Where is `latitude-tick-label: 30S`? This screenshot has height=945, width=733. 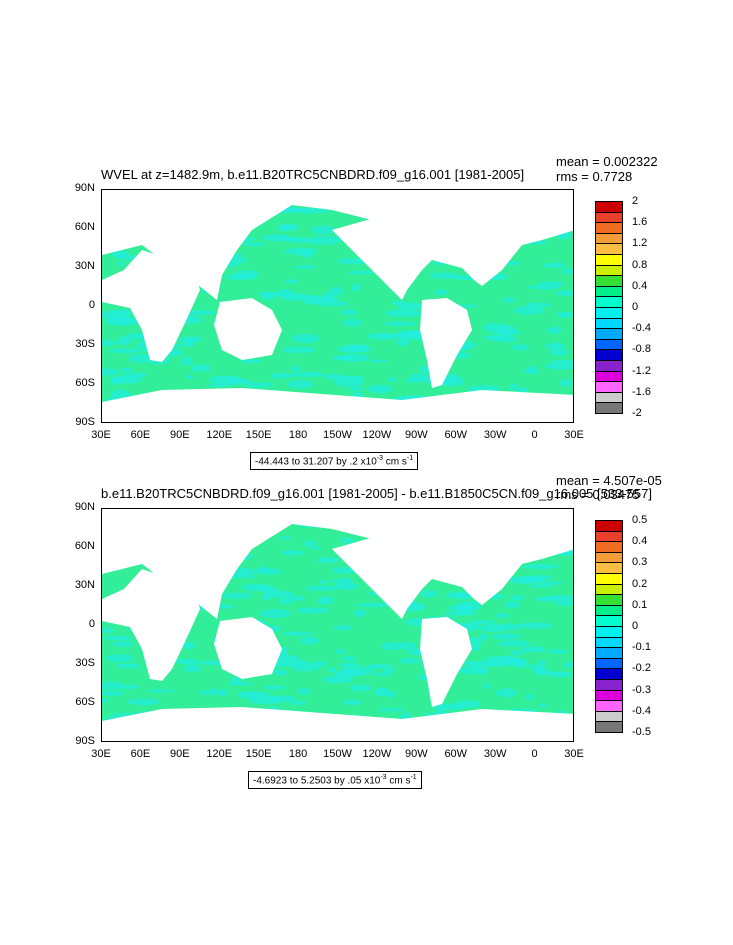
latitude-tick-label: 30S is located at coordinates (85, 663).